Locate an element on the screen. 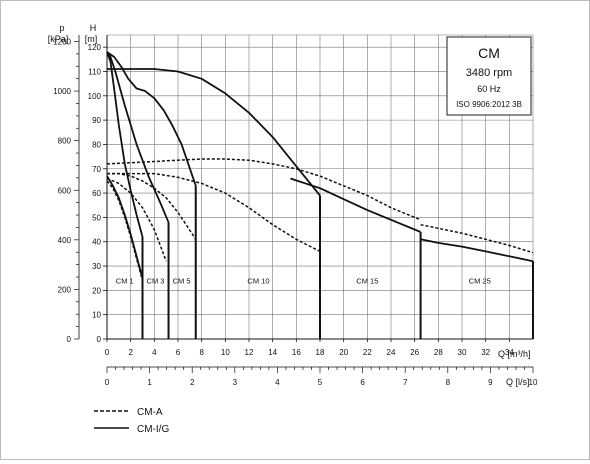 This screenshot has width=590, height=464. y-tick-label-m: 60 is located at coordinates (96, 193).